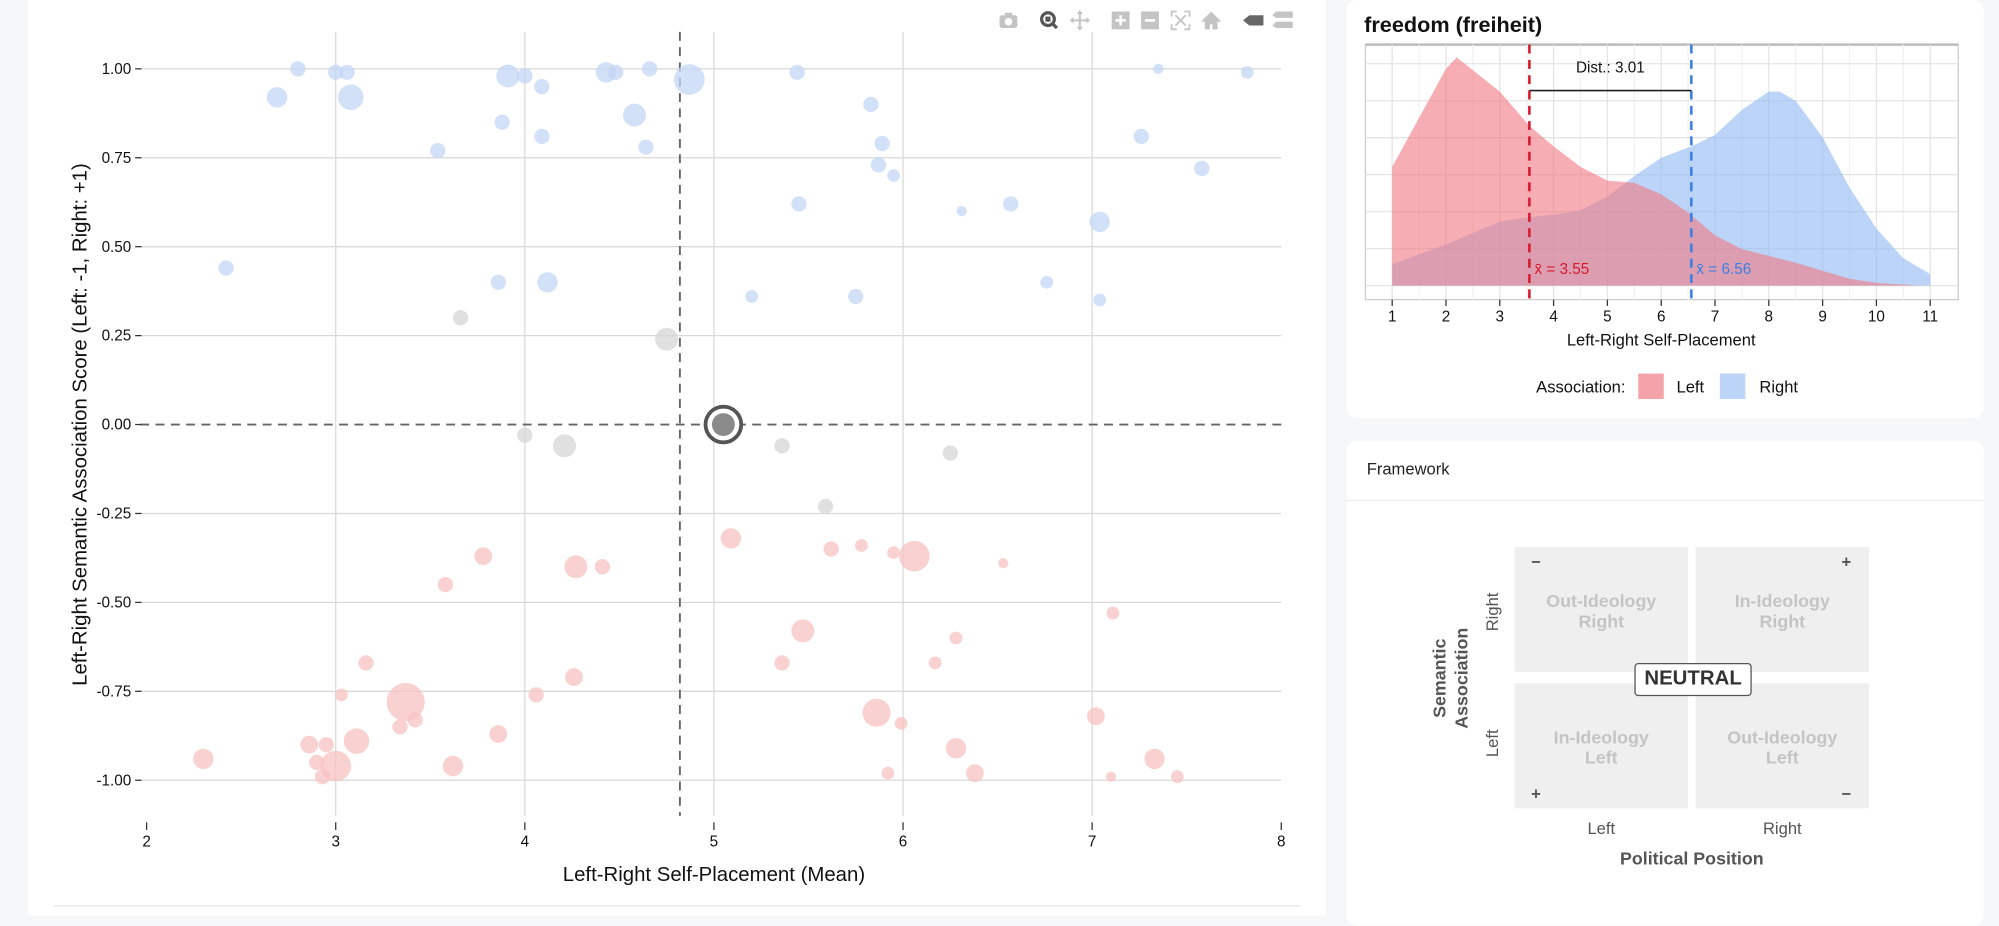 This screenshot has height=926, width=1999. What do you see at coordinates (1693, 679) in the screenshot?
I see `neutral-label: NEUTRAL` at bounding box center [1693, 679].